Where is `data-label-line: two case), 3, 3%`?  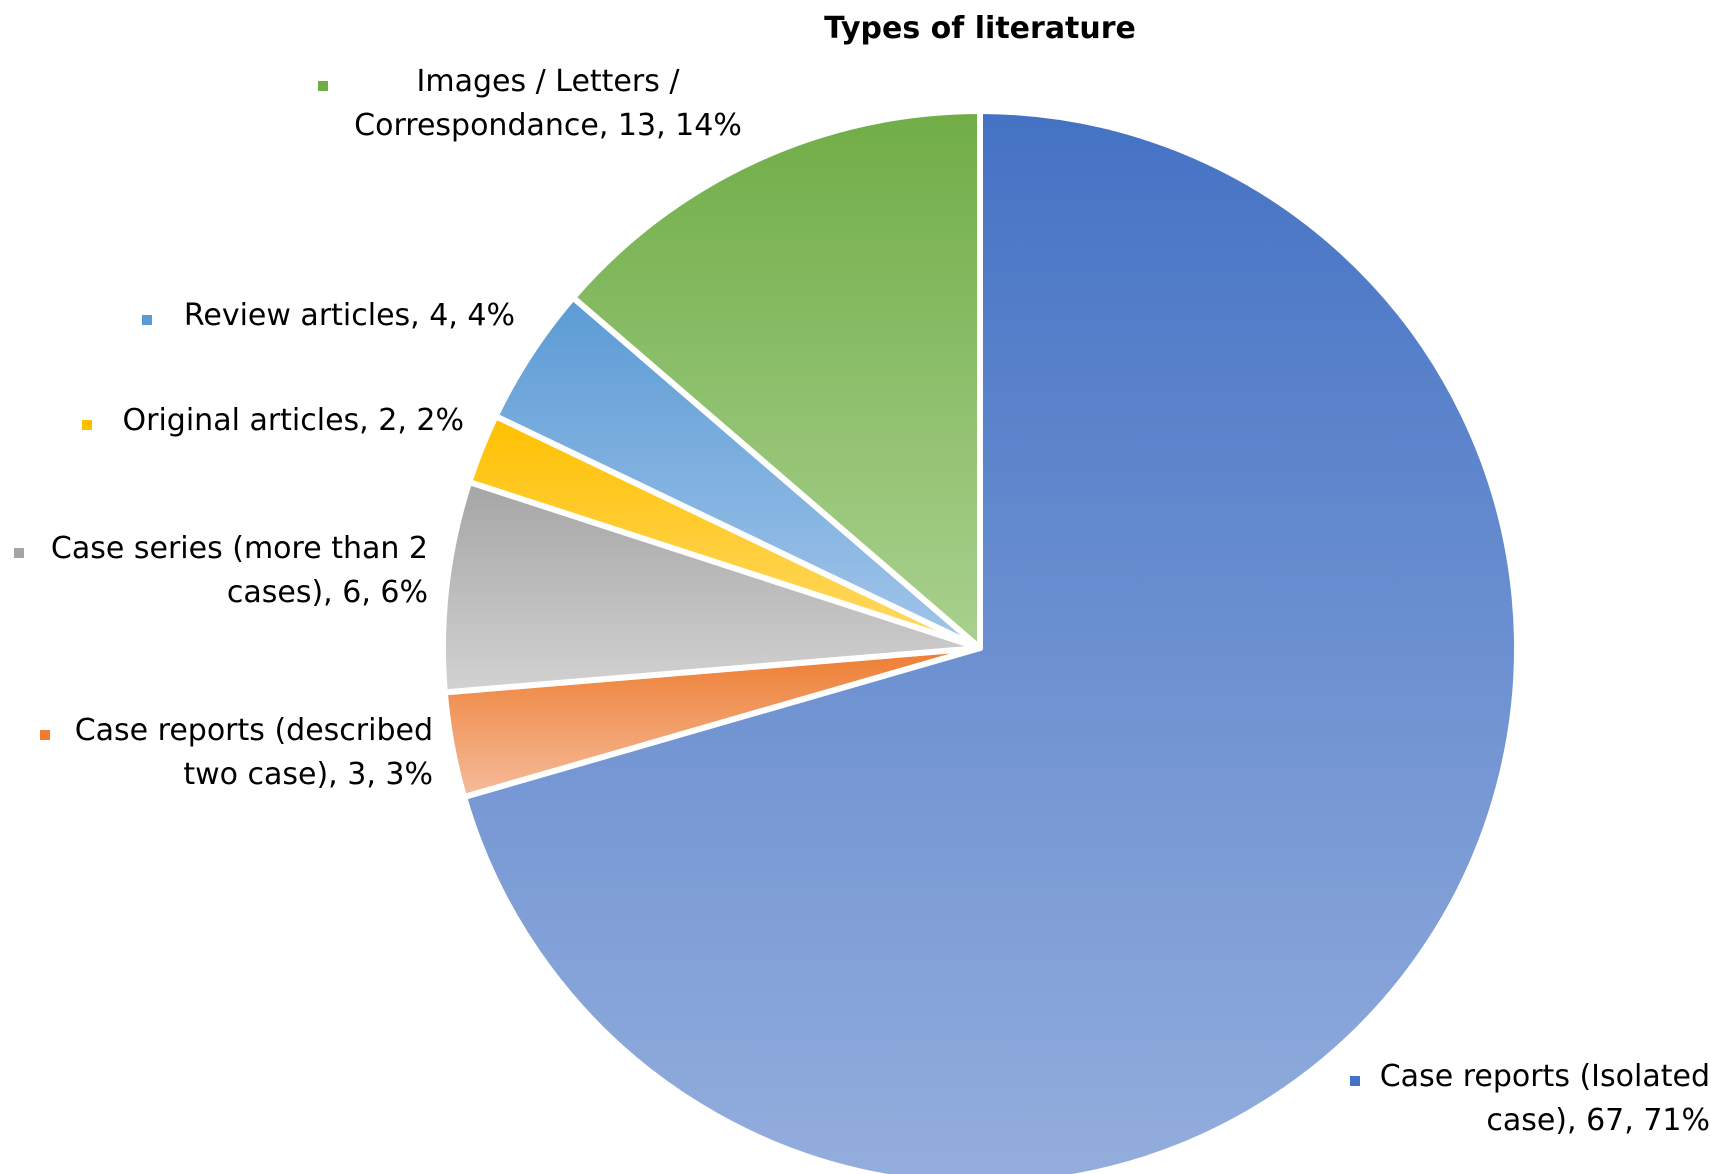 data-label-line: two case), 3, 3% is located at coordinates (308, 774).